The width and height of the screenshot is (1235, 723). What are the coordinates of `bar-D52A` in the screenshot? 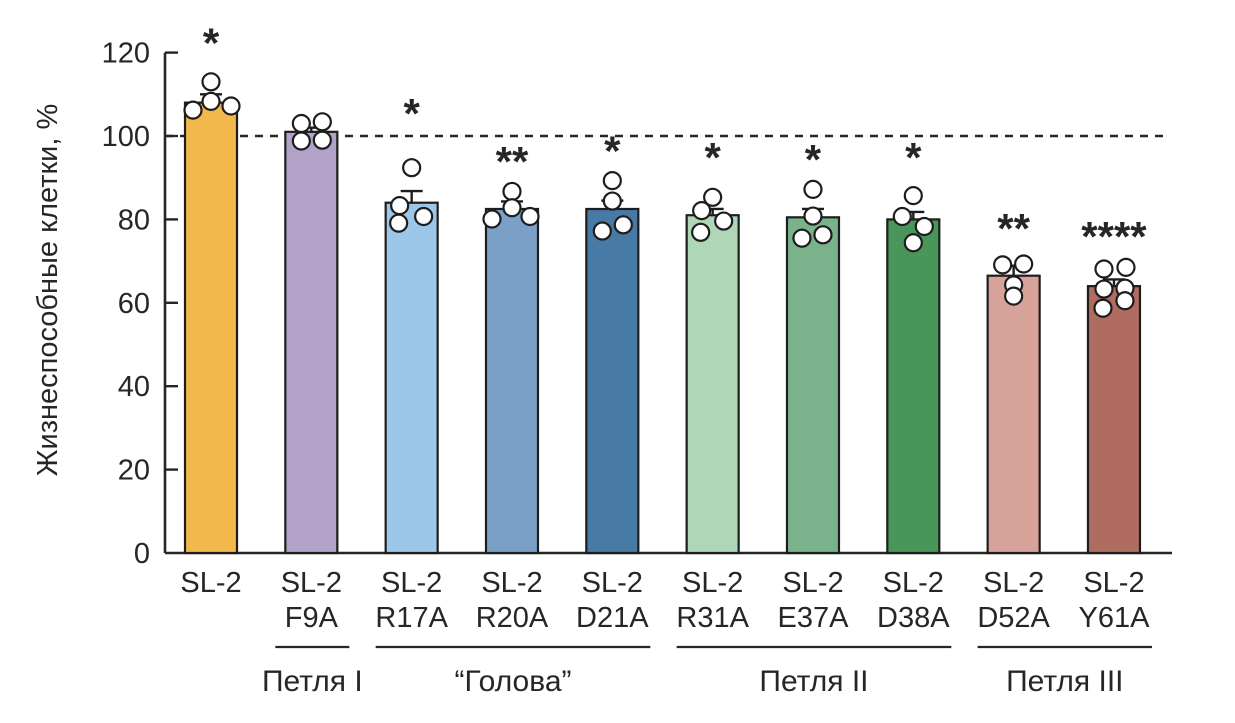 It's located at (1013, 414).